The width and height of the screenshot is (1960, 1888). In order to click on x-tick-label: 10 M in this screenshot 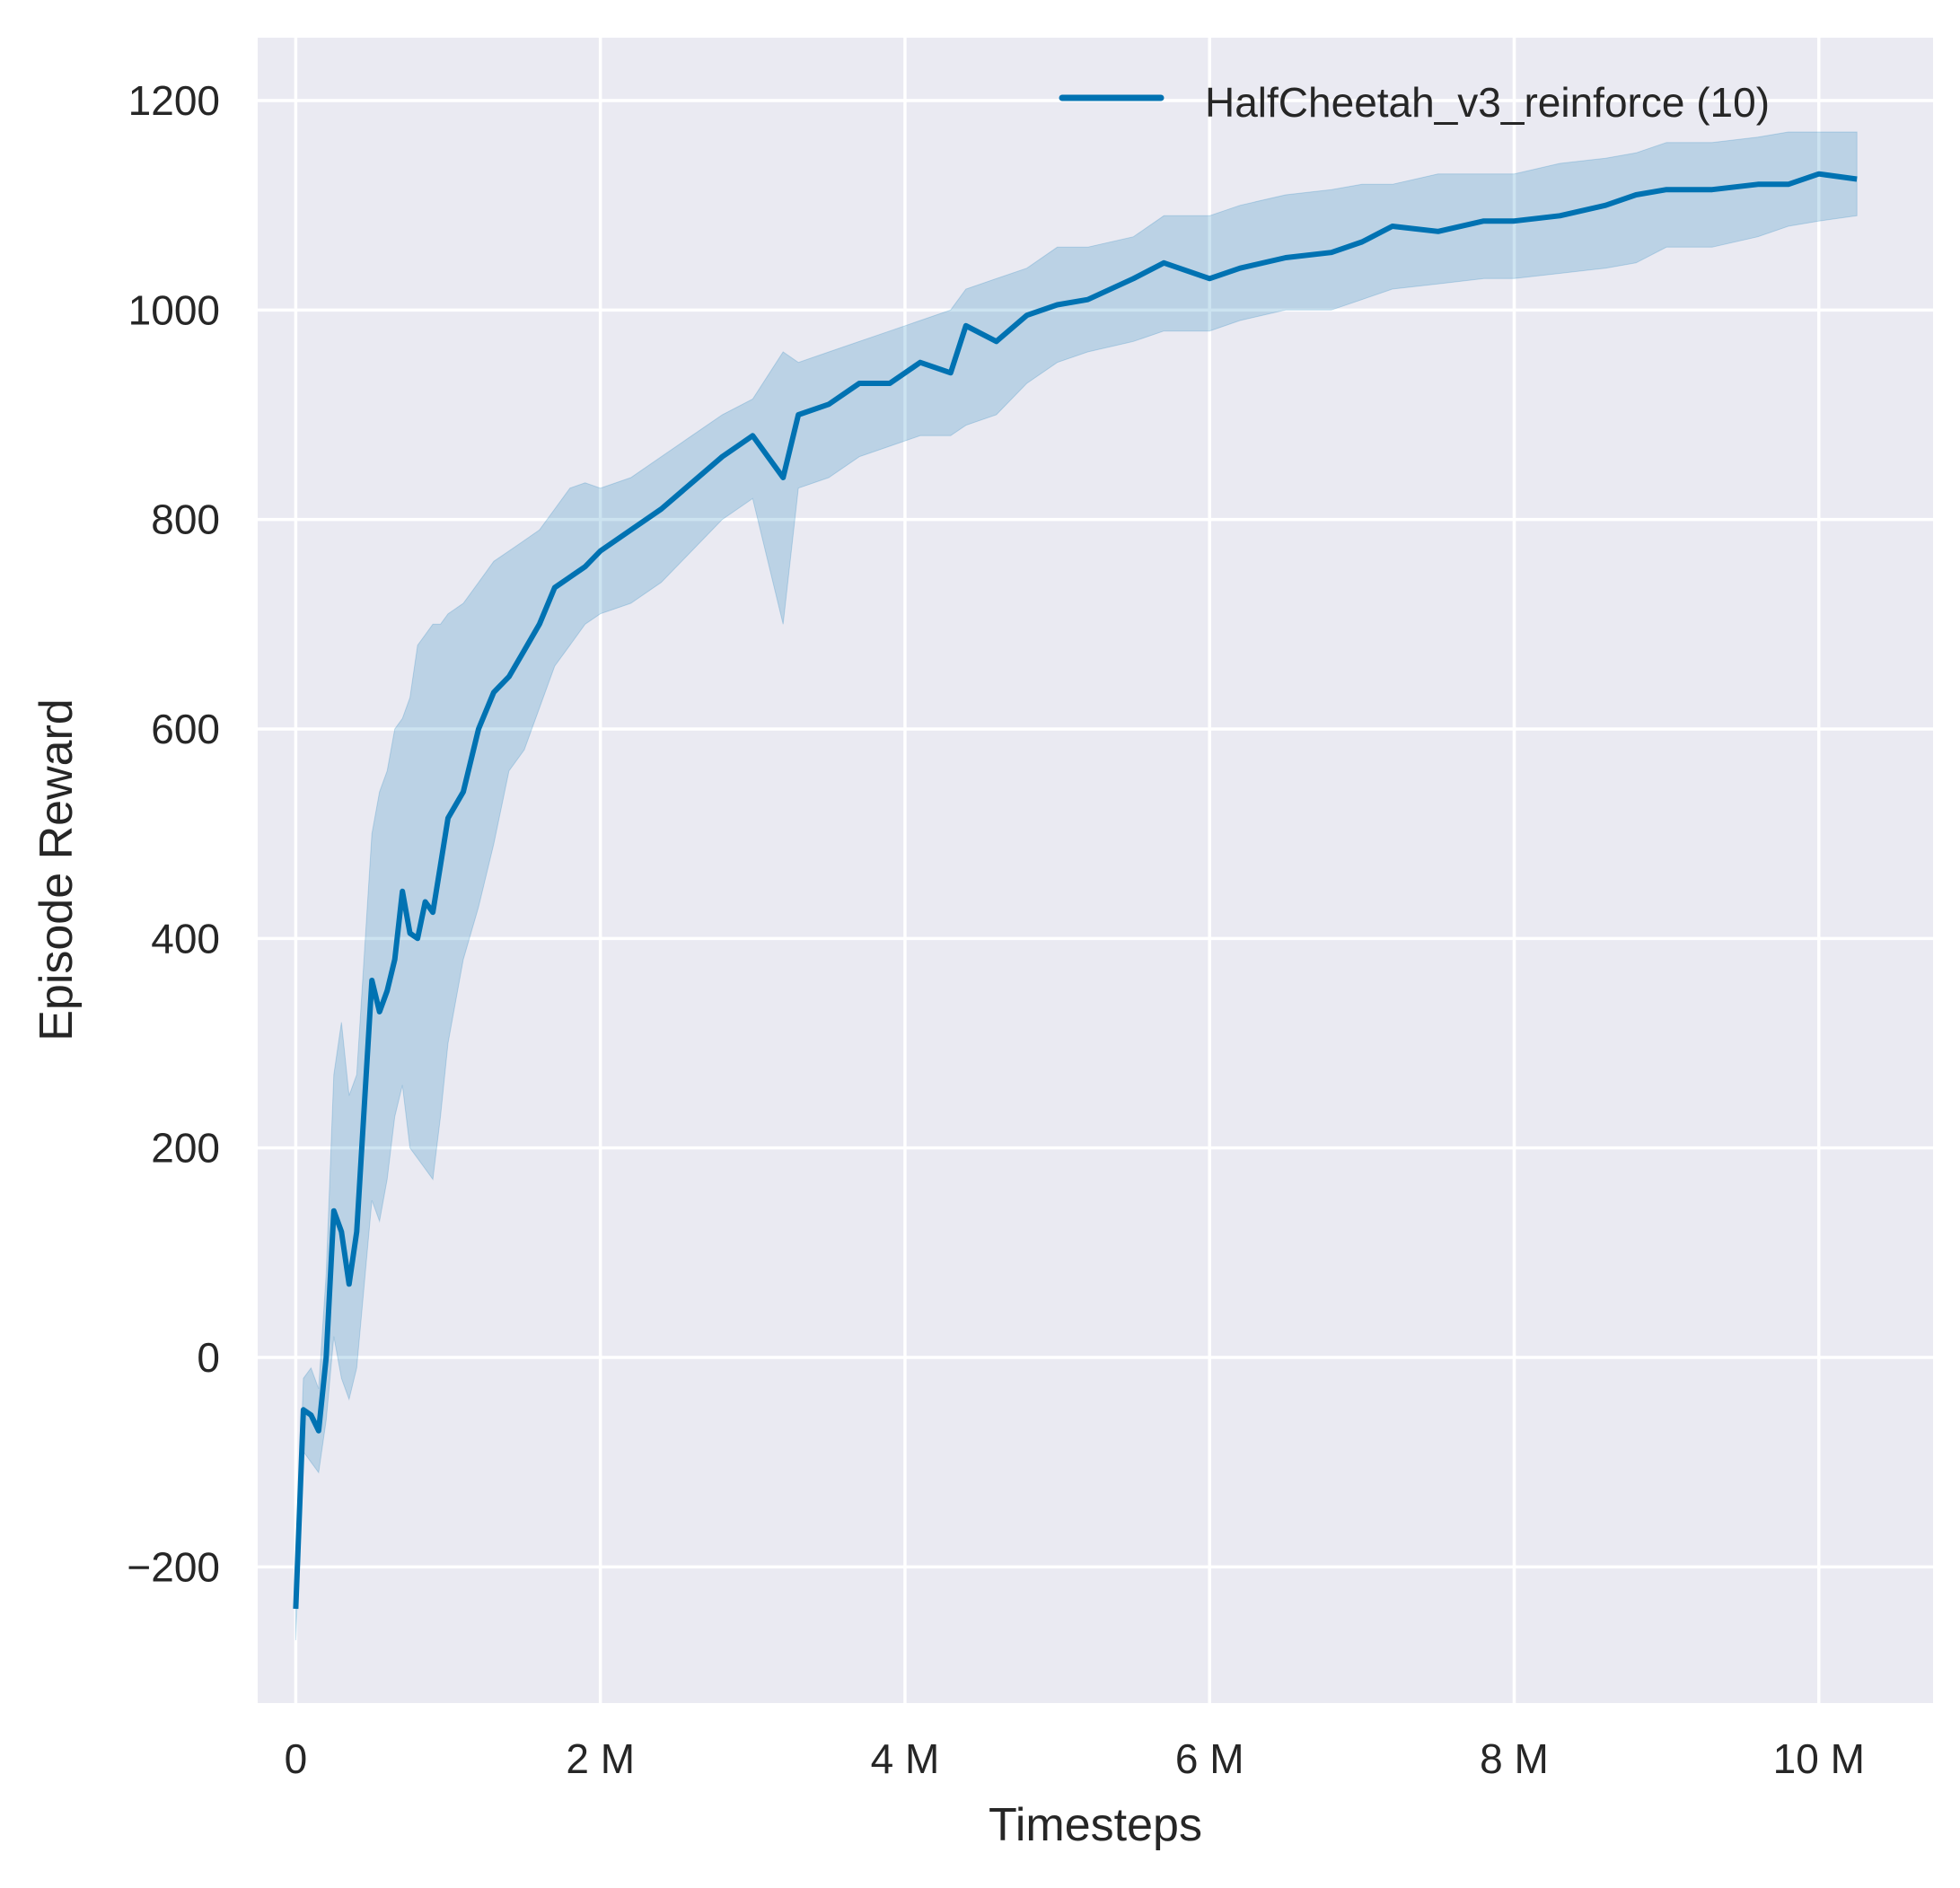, I will do `click(1819, 1758)`.